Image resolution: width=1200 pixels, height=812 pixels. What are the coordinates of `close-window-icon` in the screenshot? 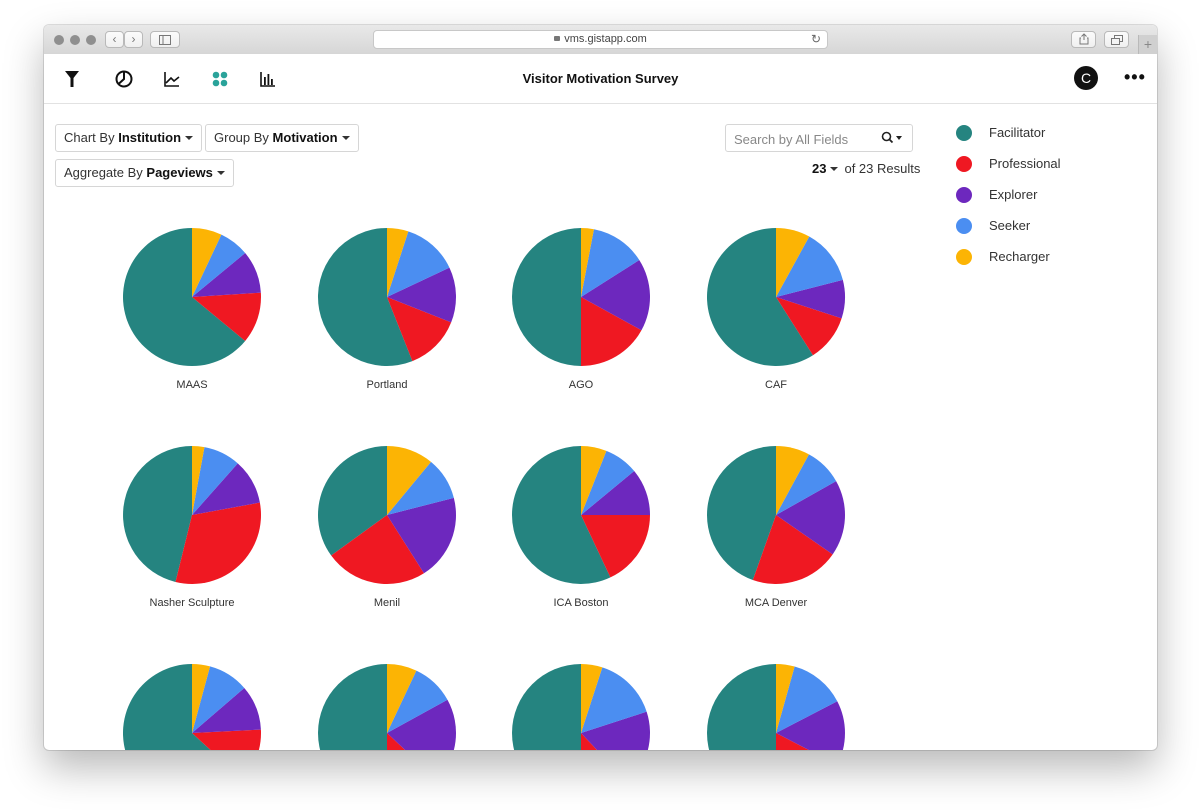 It's located at (59, 40).